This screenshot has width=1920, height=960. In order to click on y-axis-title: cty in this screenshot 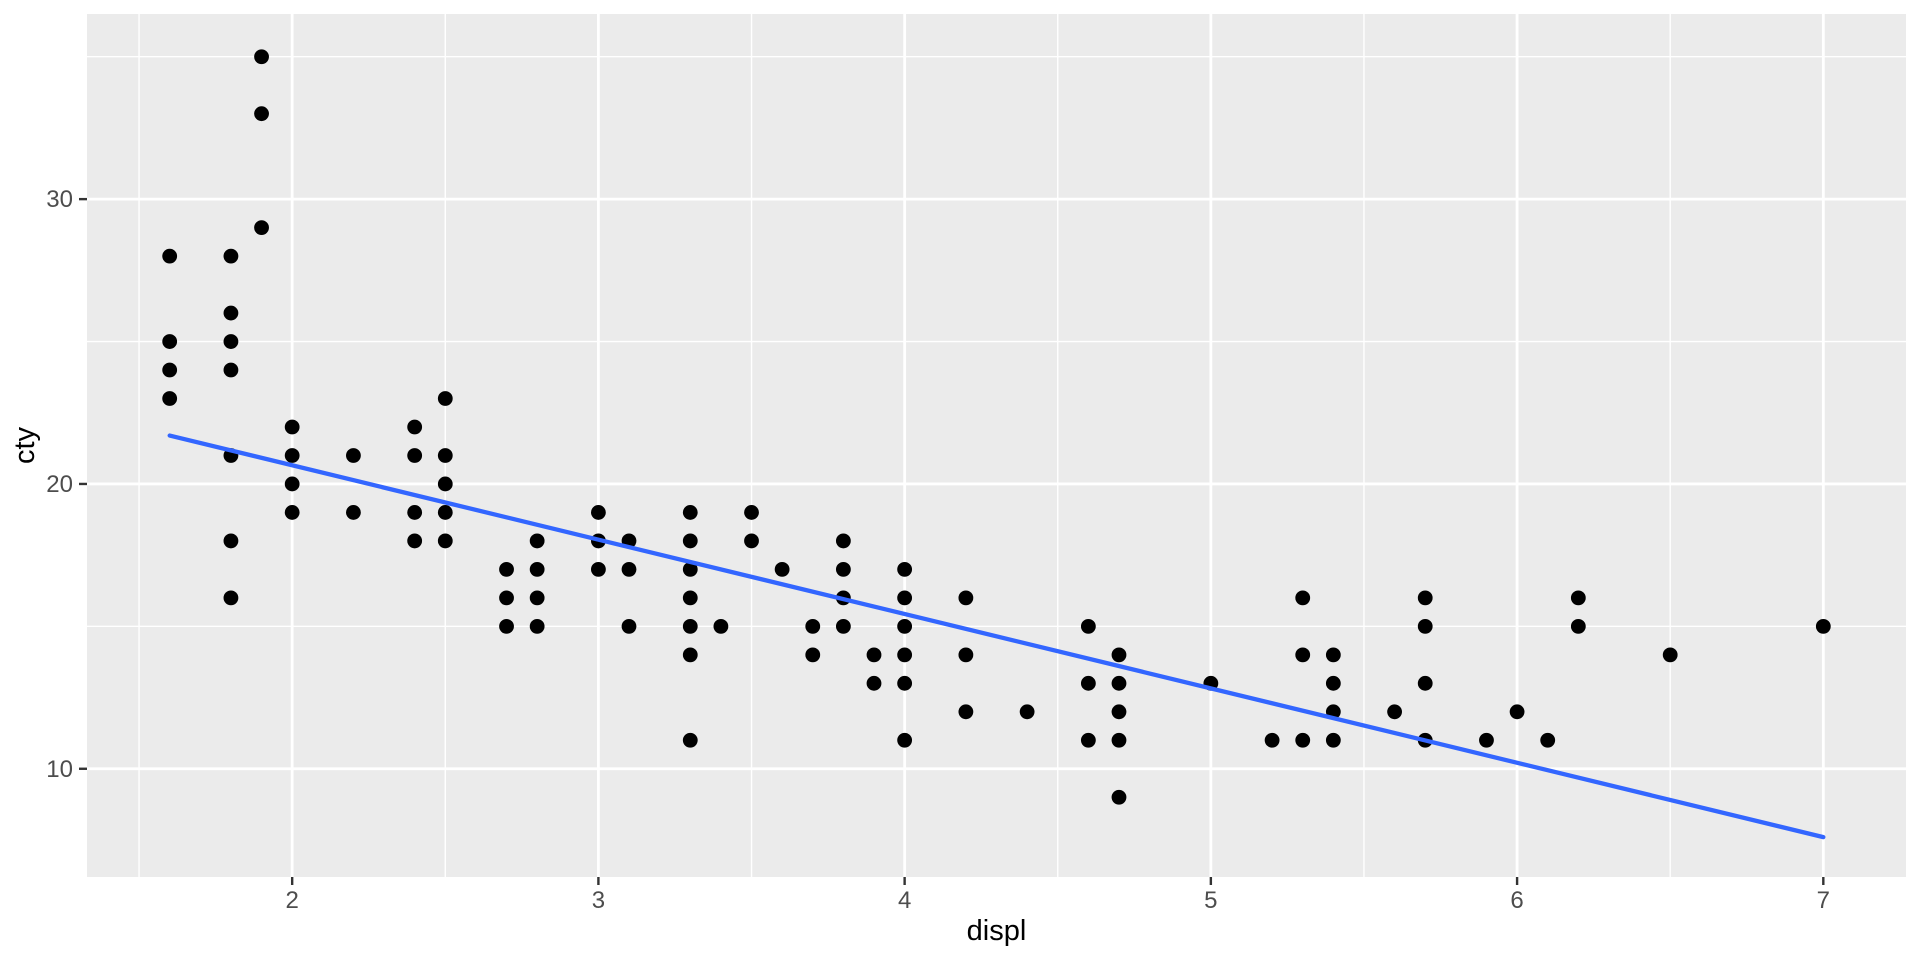, I will do `click(25, 445)`.